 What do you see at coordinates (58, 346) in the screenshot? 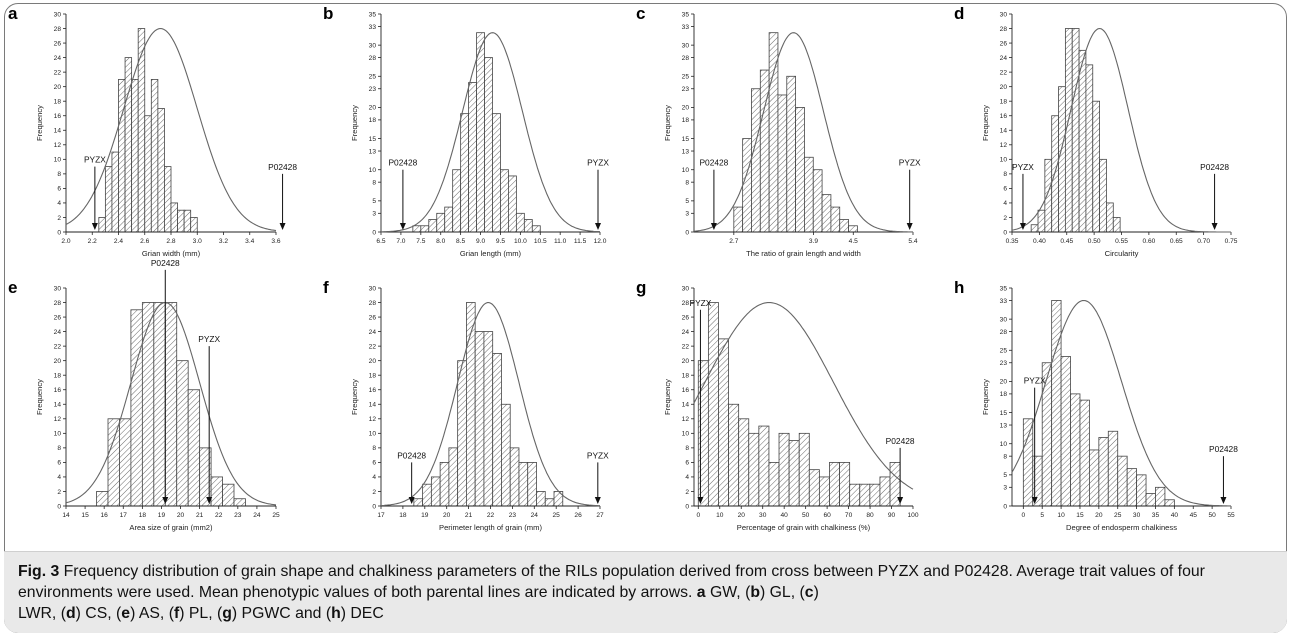
I see `y-tick-label: 22` at bounding box center [58, 346].